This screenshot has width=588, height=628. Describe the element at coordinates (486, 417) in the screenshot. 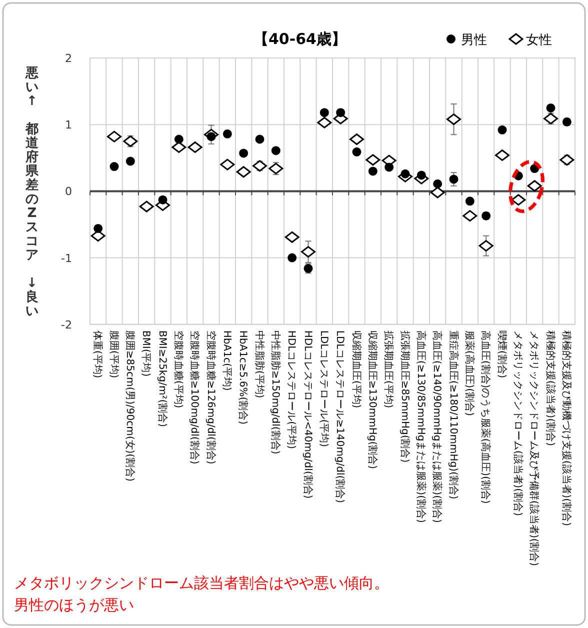

I see `x-tick-label: 高血圧(割合)のうち服薬(高血圧)(割合)` at that location.